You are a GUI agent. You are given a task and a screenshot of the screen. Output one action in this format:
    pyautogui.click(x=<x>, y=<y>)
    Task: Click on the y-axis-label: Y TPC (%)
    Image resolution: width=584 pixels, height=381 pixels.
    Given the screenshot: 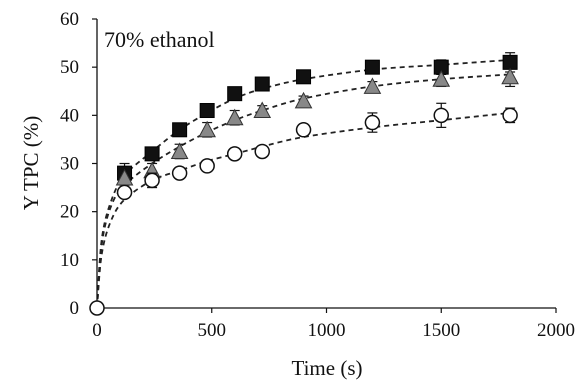 What is the action you would take?
    pyautogui.click(x=31, y=163)
    